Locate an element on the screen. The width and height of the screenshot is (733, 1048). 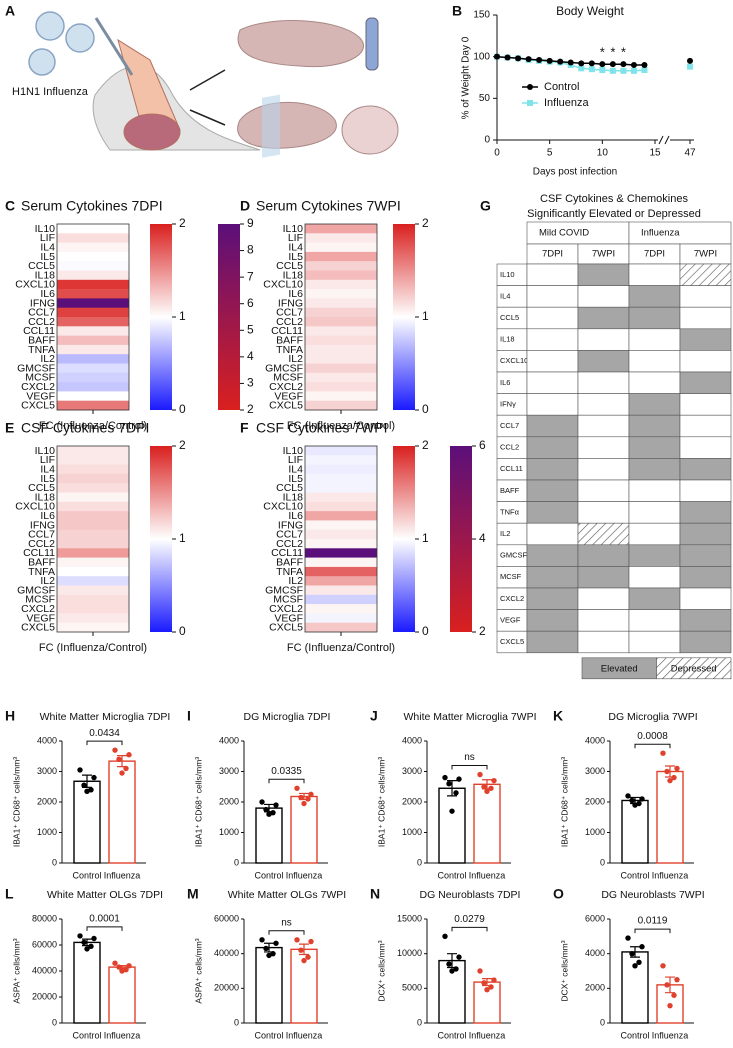
row-label: IFNG is located at coordinates (42, 303).